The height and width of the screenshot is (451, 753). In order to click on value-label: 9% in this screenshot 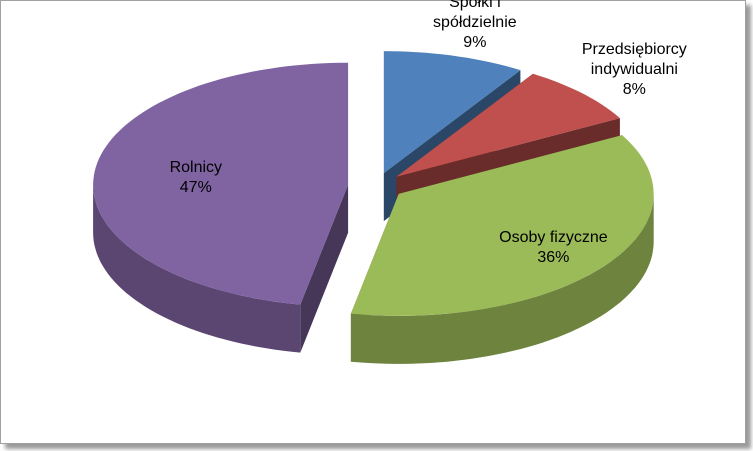, I will do `click(475, 43)`.